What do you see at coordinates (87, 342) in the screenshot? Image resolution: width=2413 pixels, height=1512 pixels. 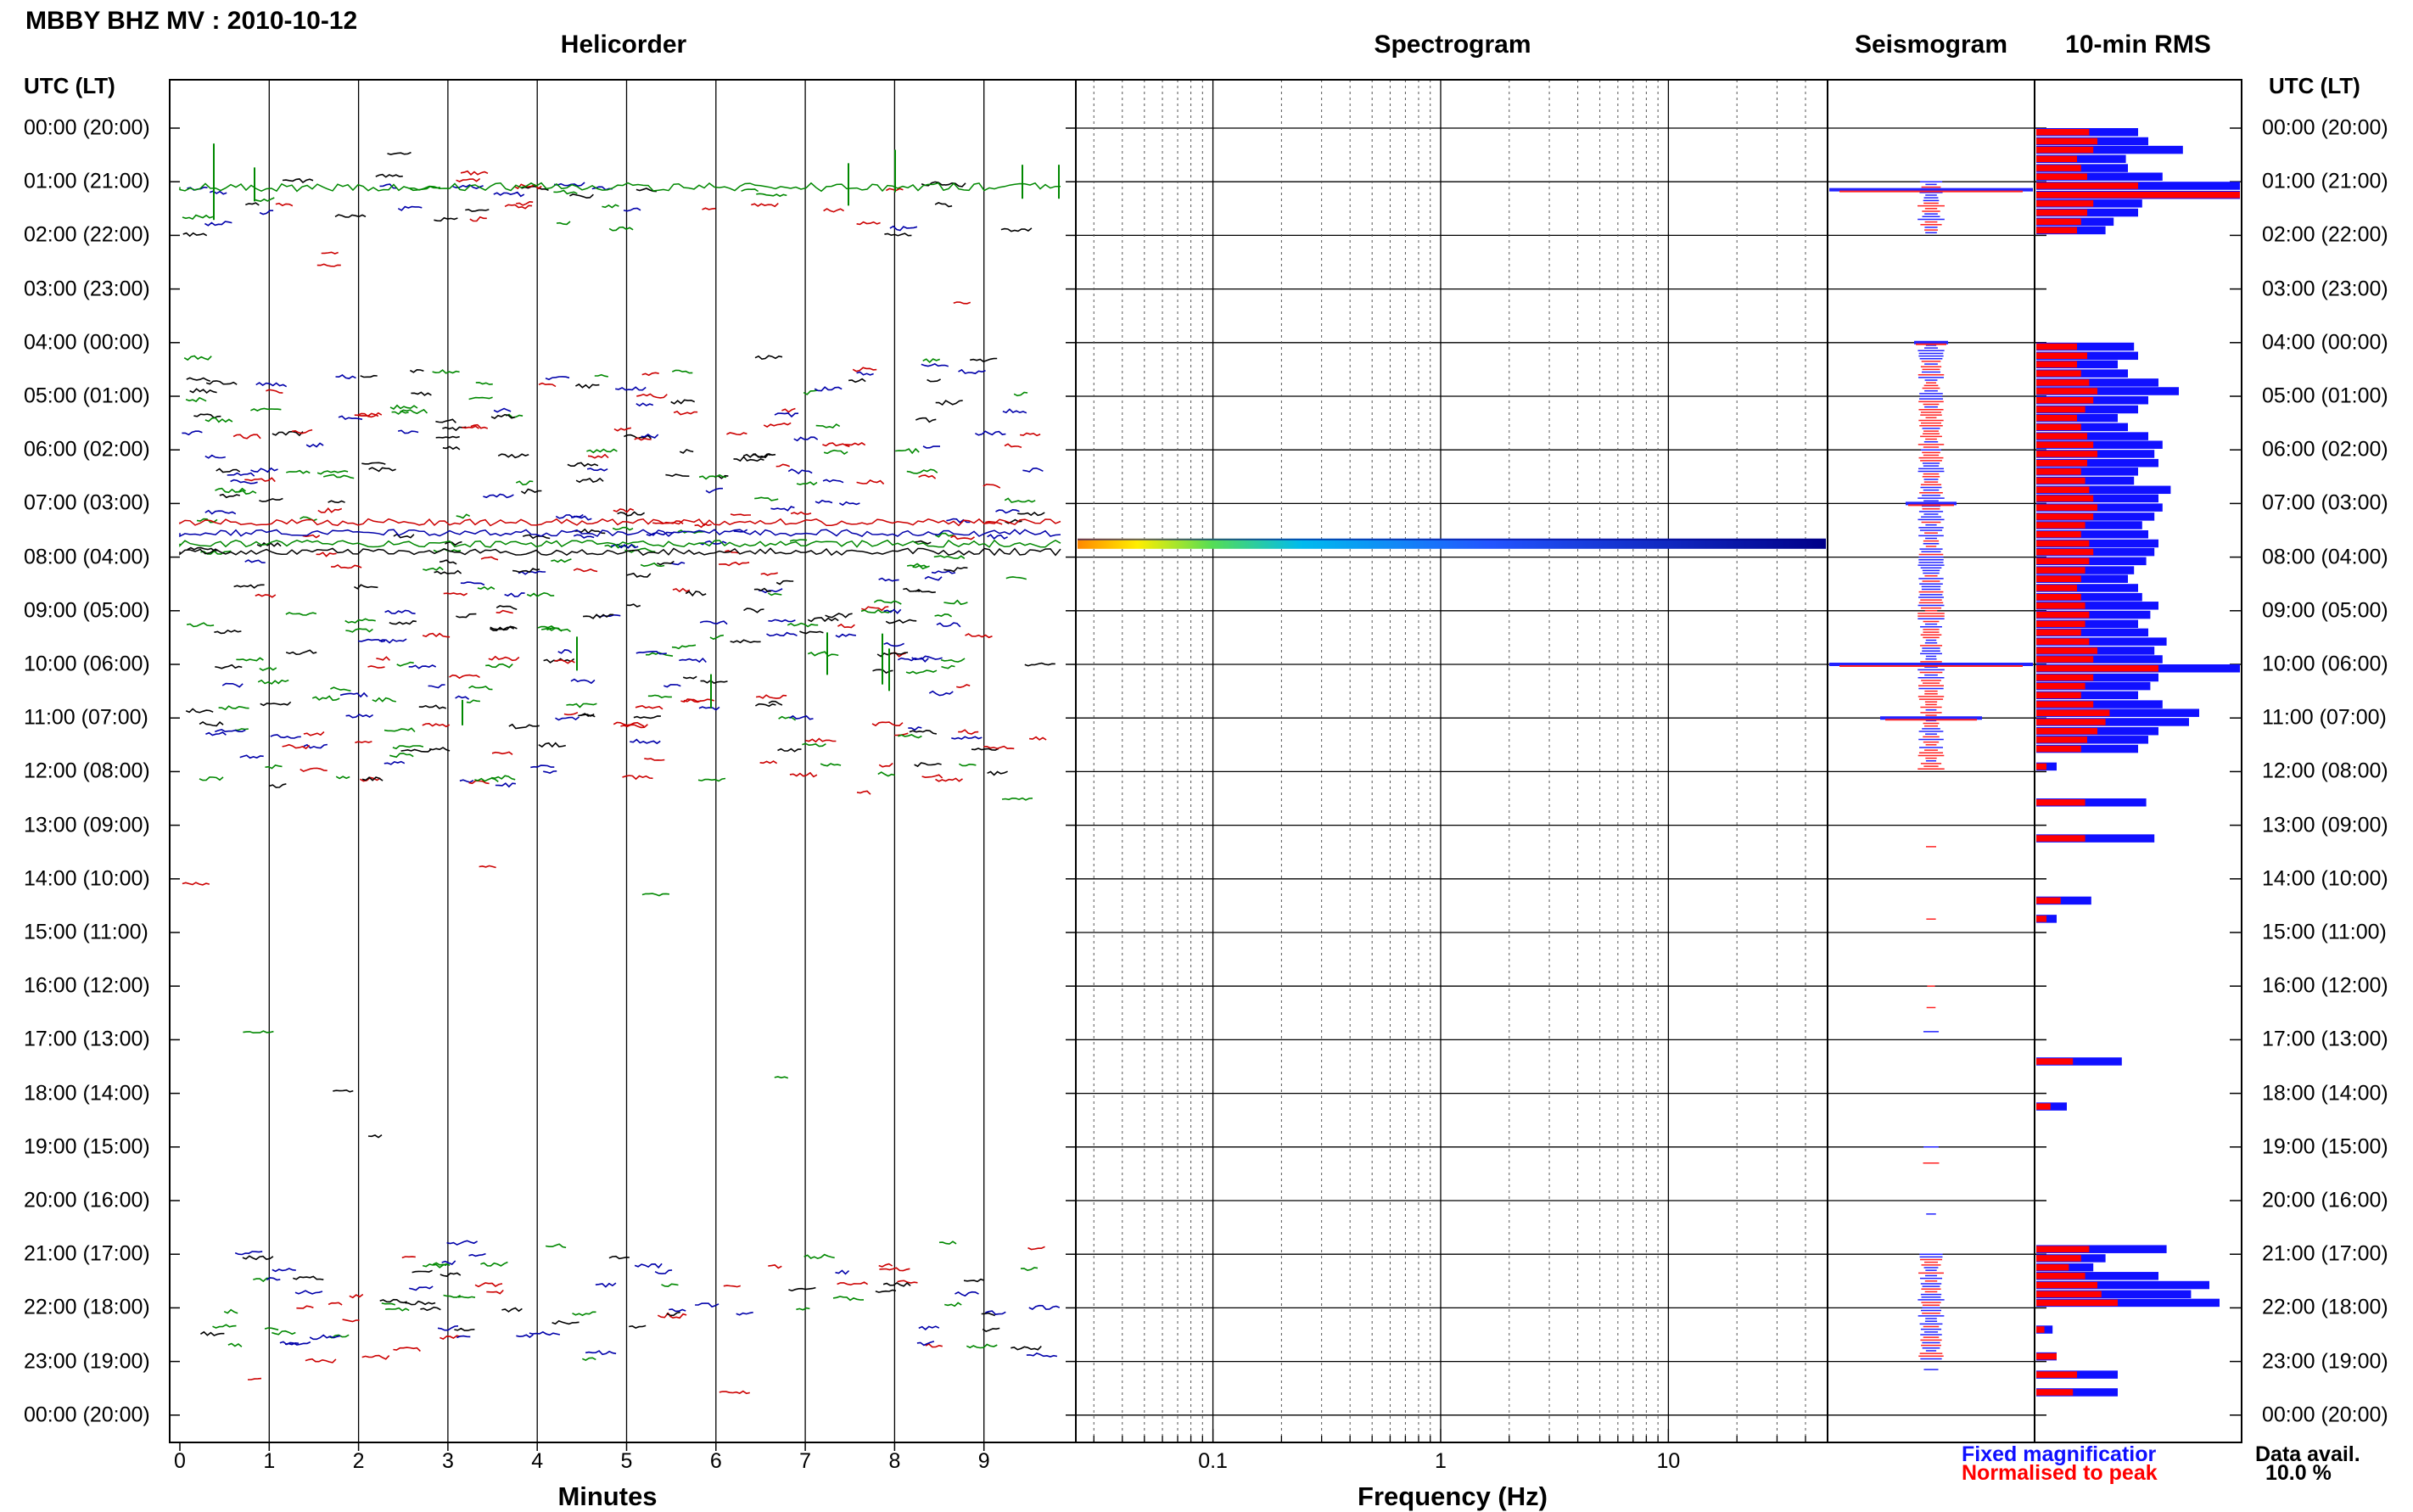 I see `time-label-left: 04:00 (00:00)` at bounding box center [87, 342].